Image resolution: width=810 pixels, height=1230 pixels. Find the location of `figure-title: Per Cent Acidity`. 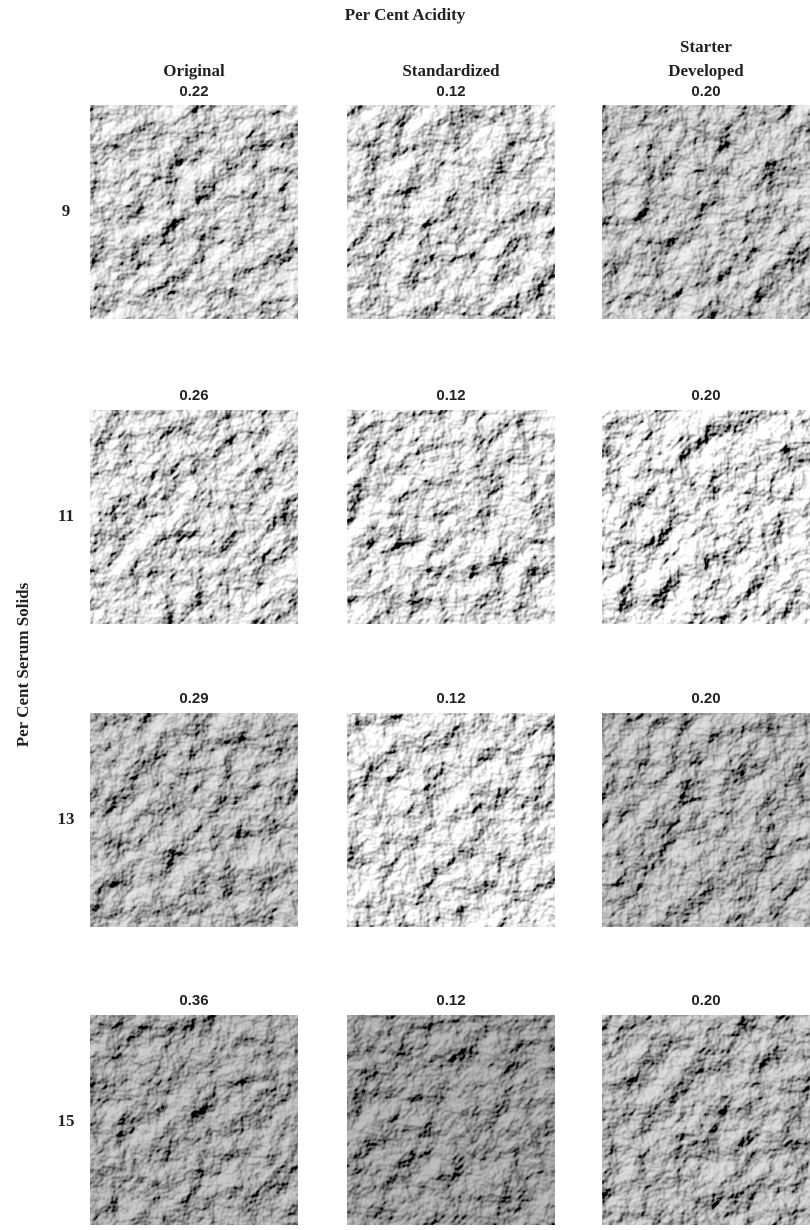

figure-title: Per Cent Acidity is located at coordinates (405, 14).